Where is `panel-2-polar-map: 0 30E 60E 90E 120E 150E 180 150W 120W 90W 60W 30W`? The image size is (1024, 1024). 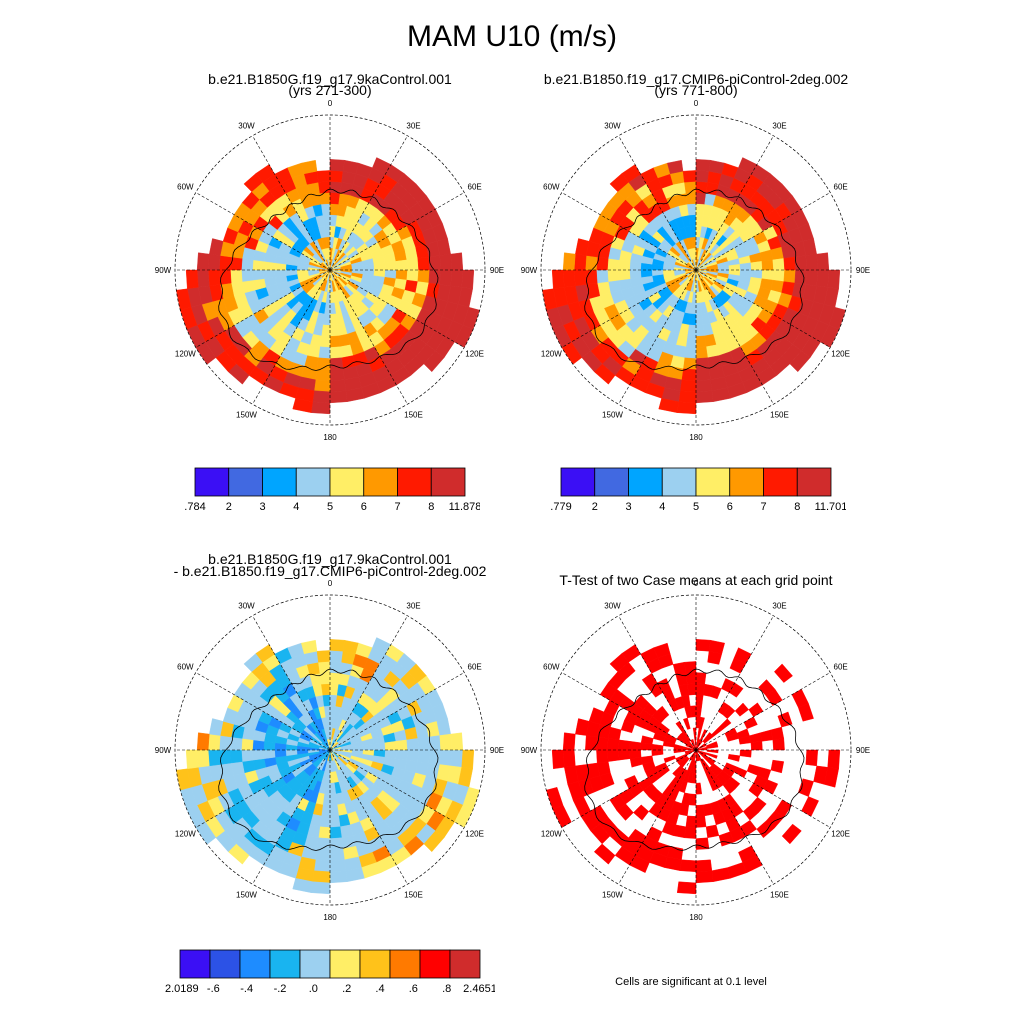 panel-2-polar-map: 0 30E 60E 90E 120E 150E 180 150W 120W 90W 60W 30W is located at coordinates (695, 271).